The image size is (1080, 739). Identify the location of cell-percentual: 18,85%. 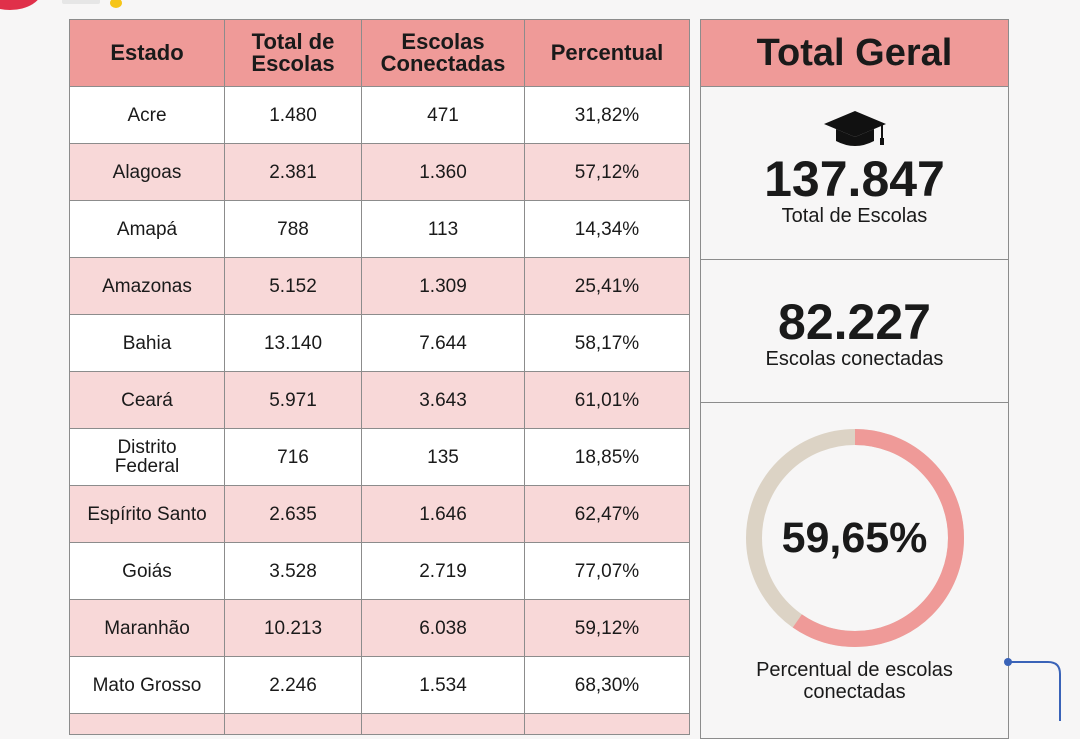
(607, 457).